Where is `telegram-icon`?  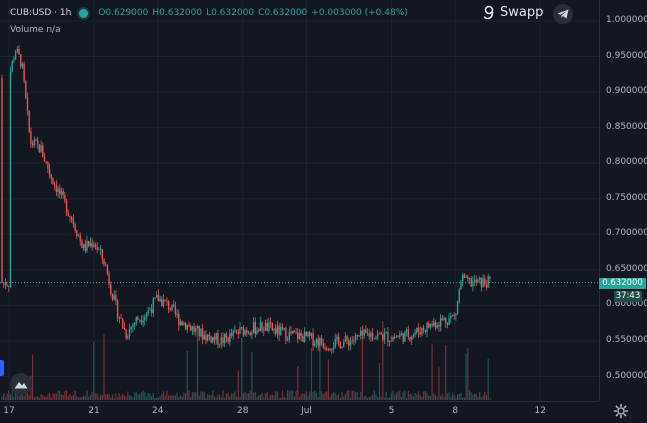
telegram-icon is located at coordinates (563, 14).